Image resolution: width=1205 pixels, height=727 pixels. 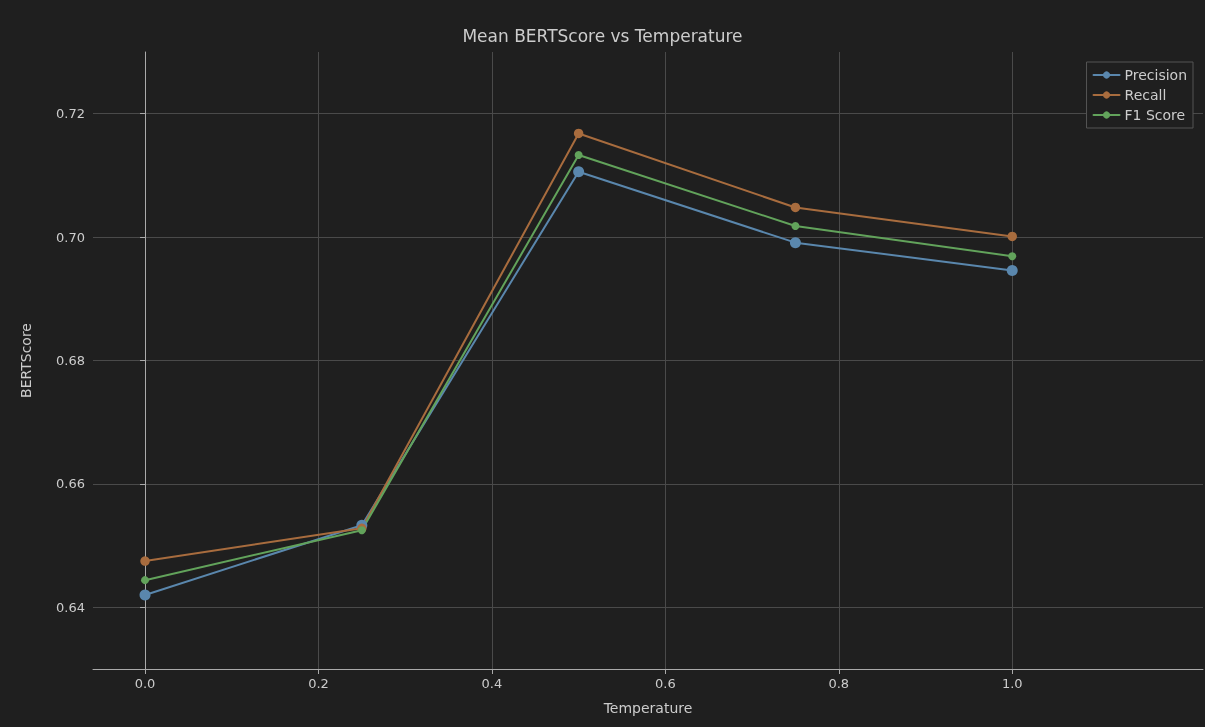 I want to click on legend-label: Precision, so click(x=1155, y=75).